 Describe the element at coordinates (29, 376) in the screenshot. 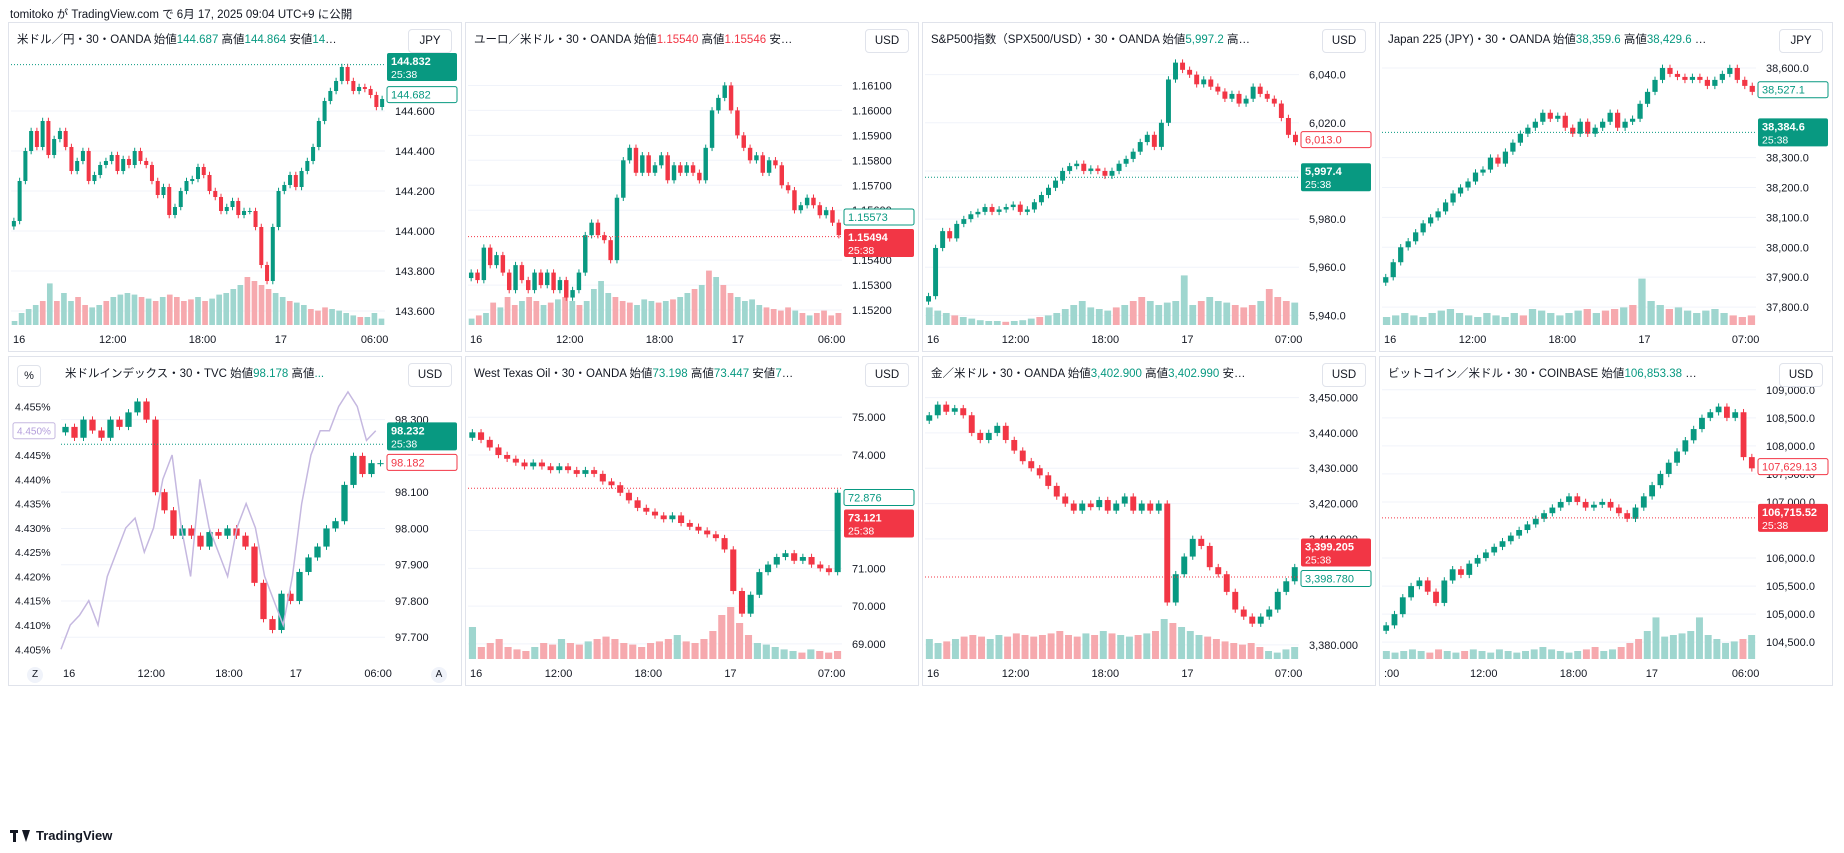

I see `percent-scale-button: %` at that location.